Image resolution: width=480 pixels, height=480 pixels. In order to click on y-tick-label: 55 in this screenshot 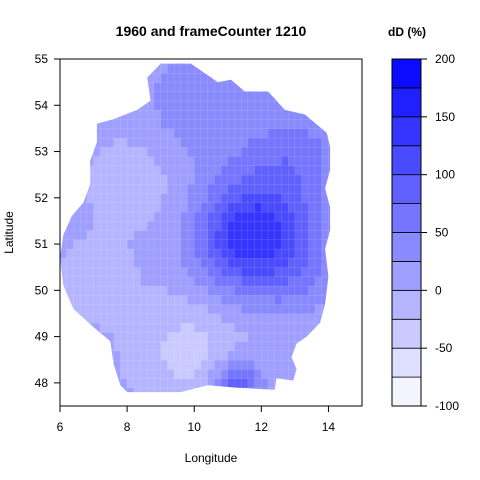, I will do `click(42, 59)`.